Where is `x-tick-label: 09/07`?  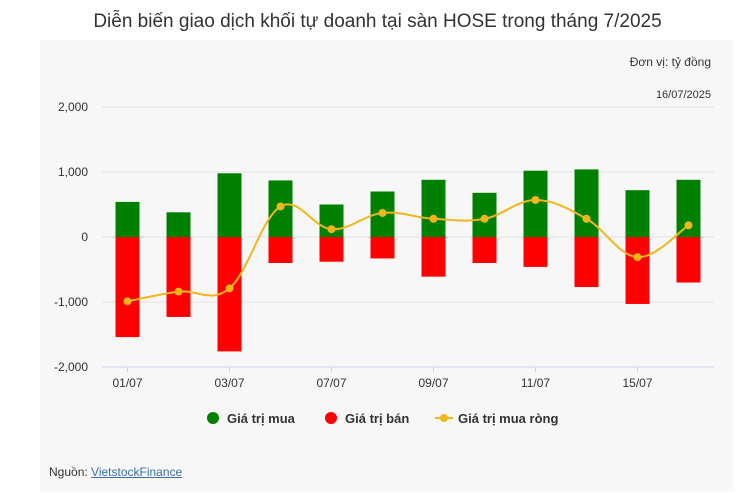 x-tick-label: 09/07 is located at coordinates (433, 383).